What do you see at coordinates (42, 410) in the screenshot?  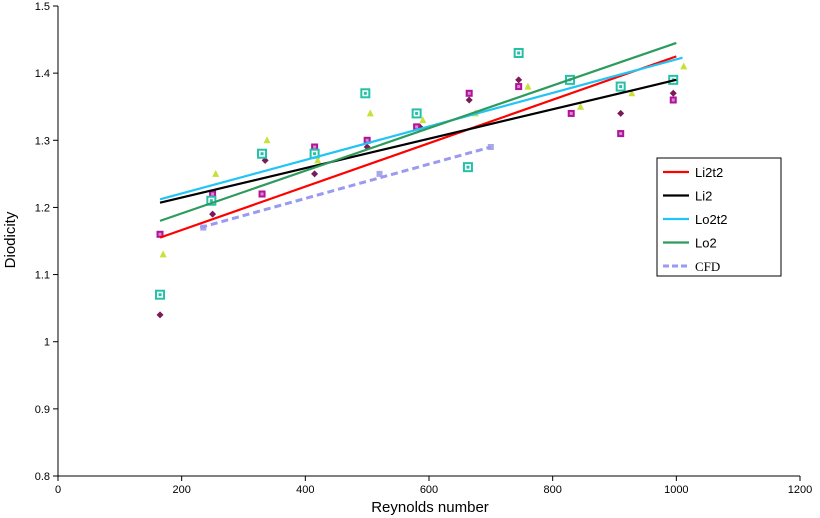 I see `y-tick-label: 0.9` at bounding box center [42, 410].